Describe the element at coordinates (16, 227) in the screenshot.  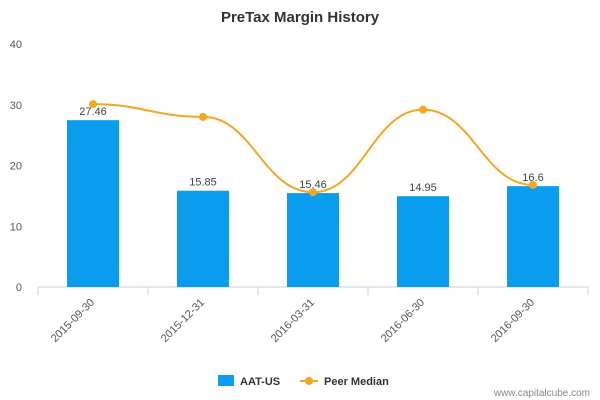
I see `y-tick-label-10: 10` at that location.